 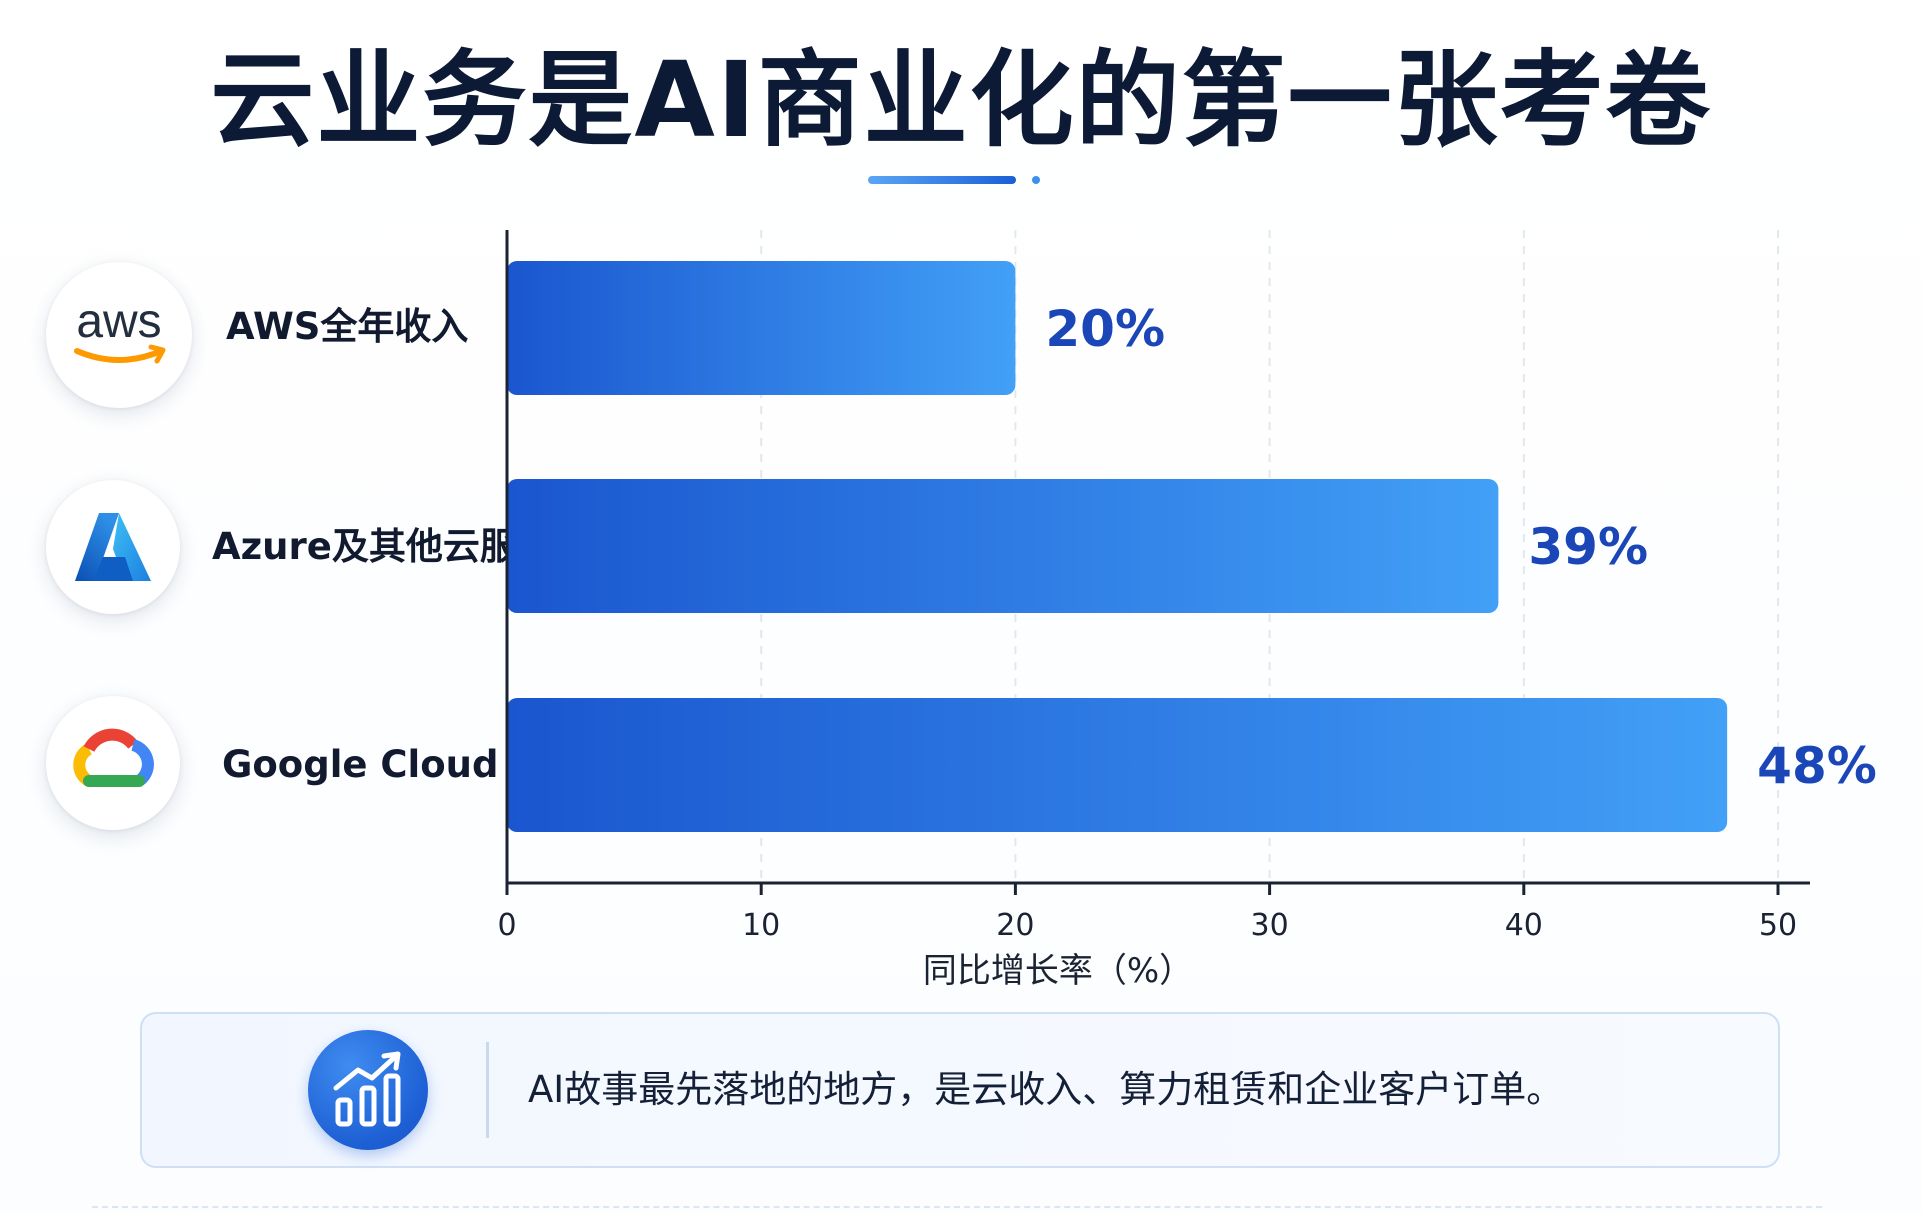 I want to click on category-label-aws: AWS全年收入, so click(x=347, y=326).